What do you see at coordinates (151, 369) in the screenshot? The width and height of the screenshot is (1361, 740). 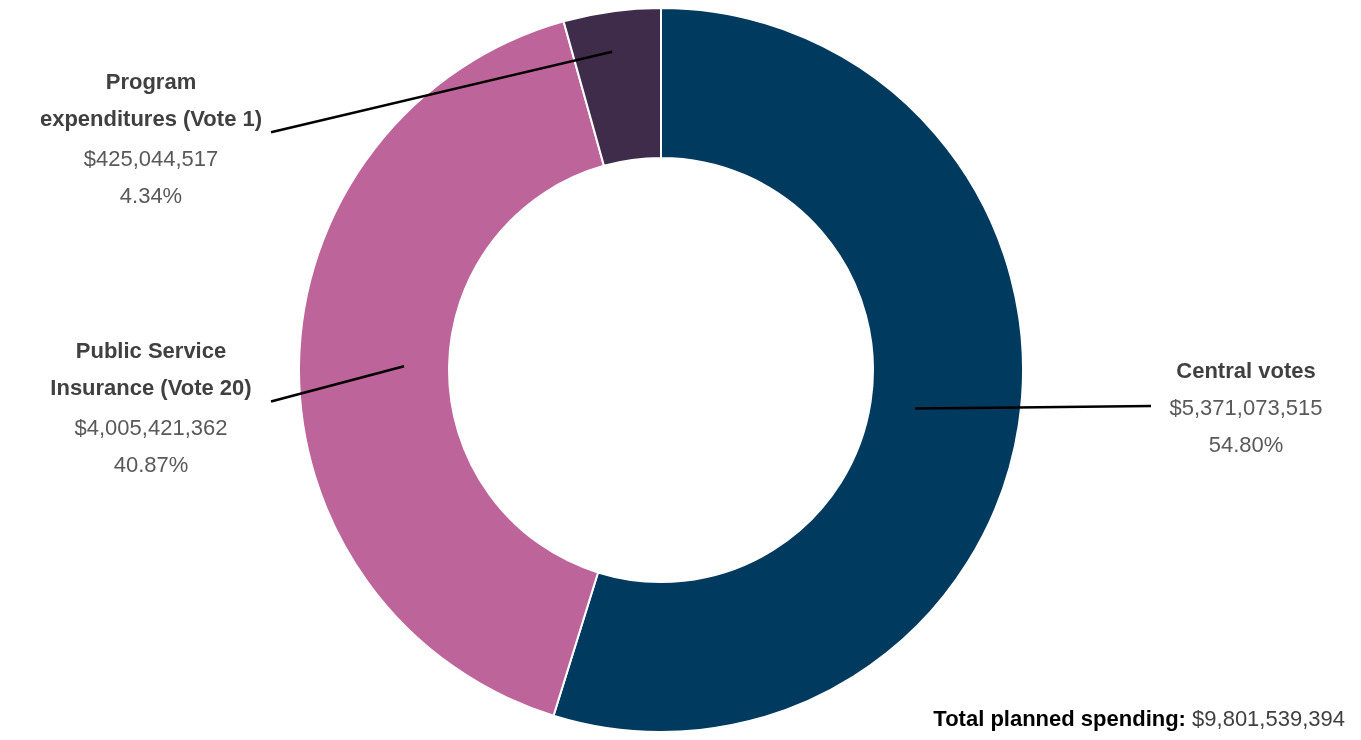 I see `slice-label: Public Service Insurance (Vote 20)` at bounding box center [151, 369].